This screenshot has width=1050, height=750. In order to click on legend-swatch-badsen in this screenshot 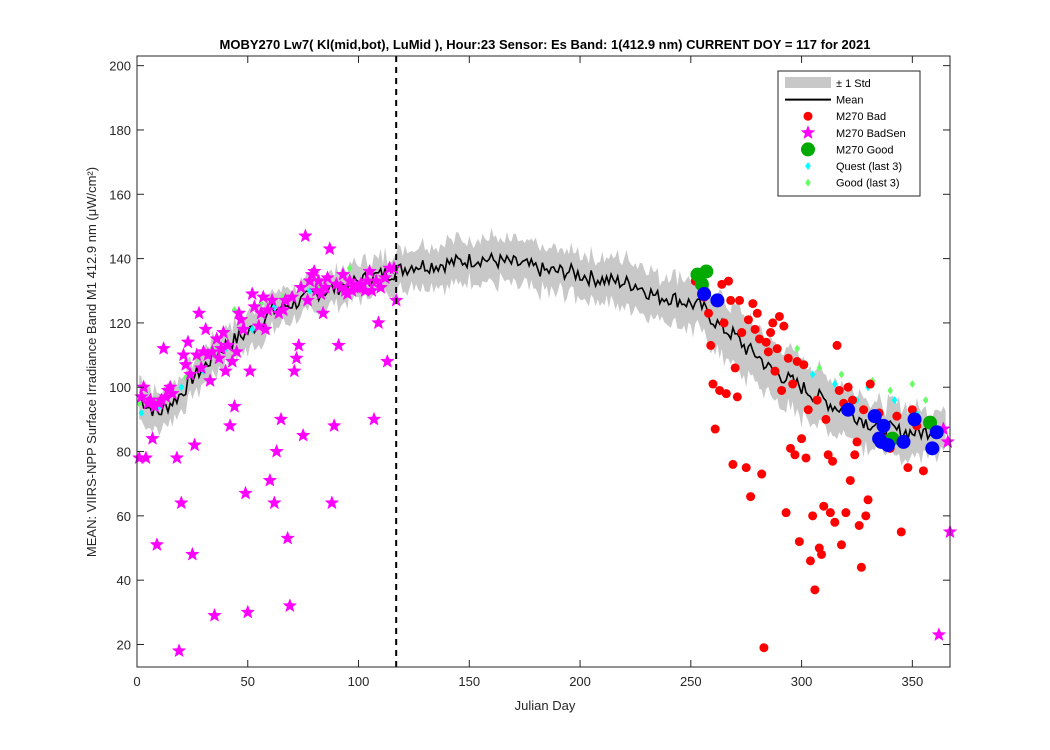, I will do `click(808, 132)`.